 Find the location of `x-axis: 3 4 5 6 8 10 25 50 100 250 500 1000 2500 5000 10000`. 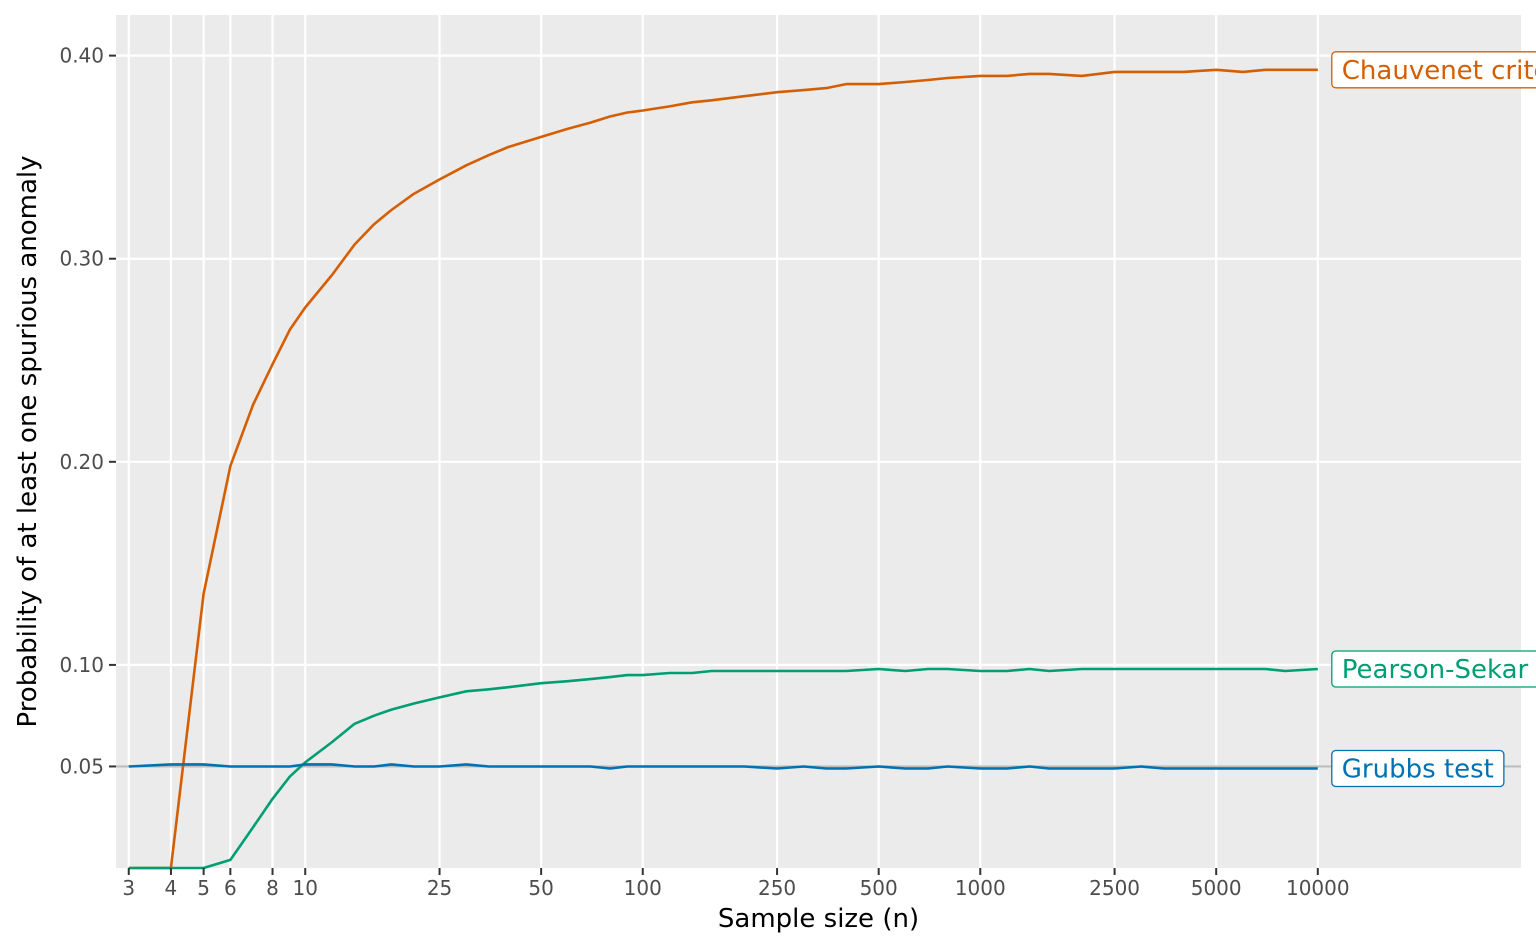

x-axis: 3 4 5 6 8 10 25 50 100 250 500 1000 2500 5000 10000 is located at coordinates (736, 884).